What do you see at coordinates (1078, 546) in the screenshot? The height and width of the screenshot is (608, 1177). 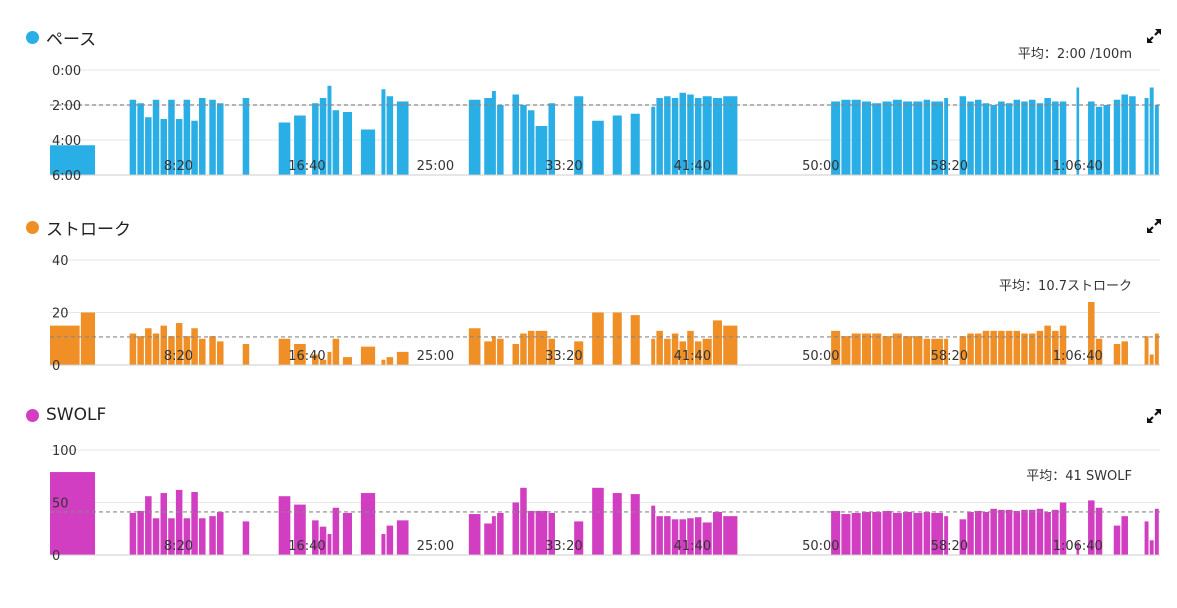 I see `x-tick-label: 1:06:40` at bounding box center [1078, 546].